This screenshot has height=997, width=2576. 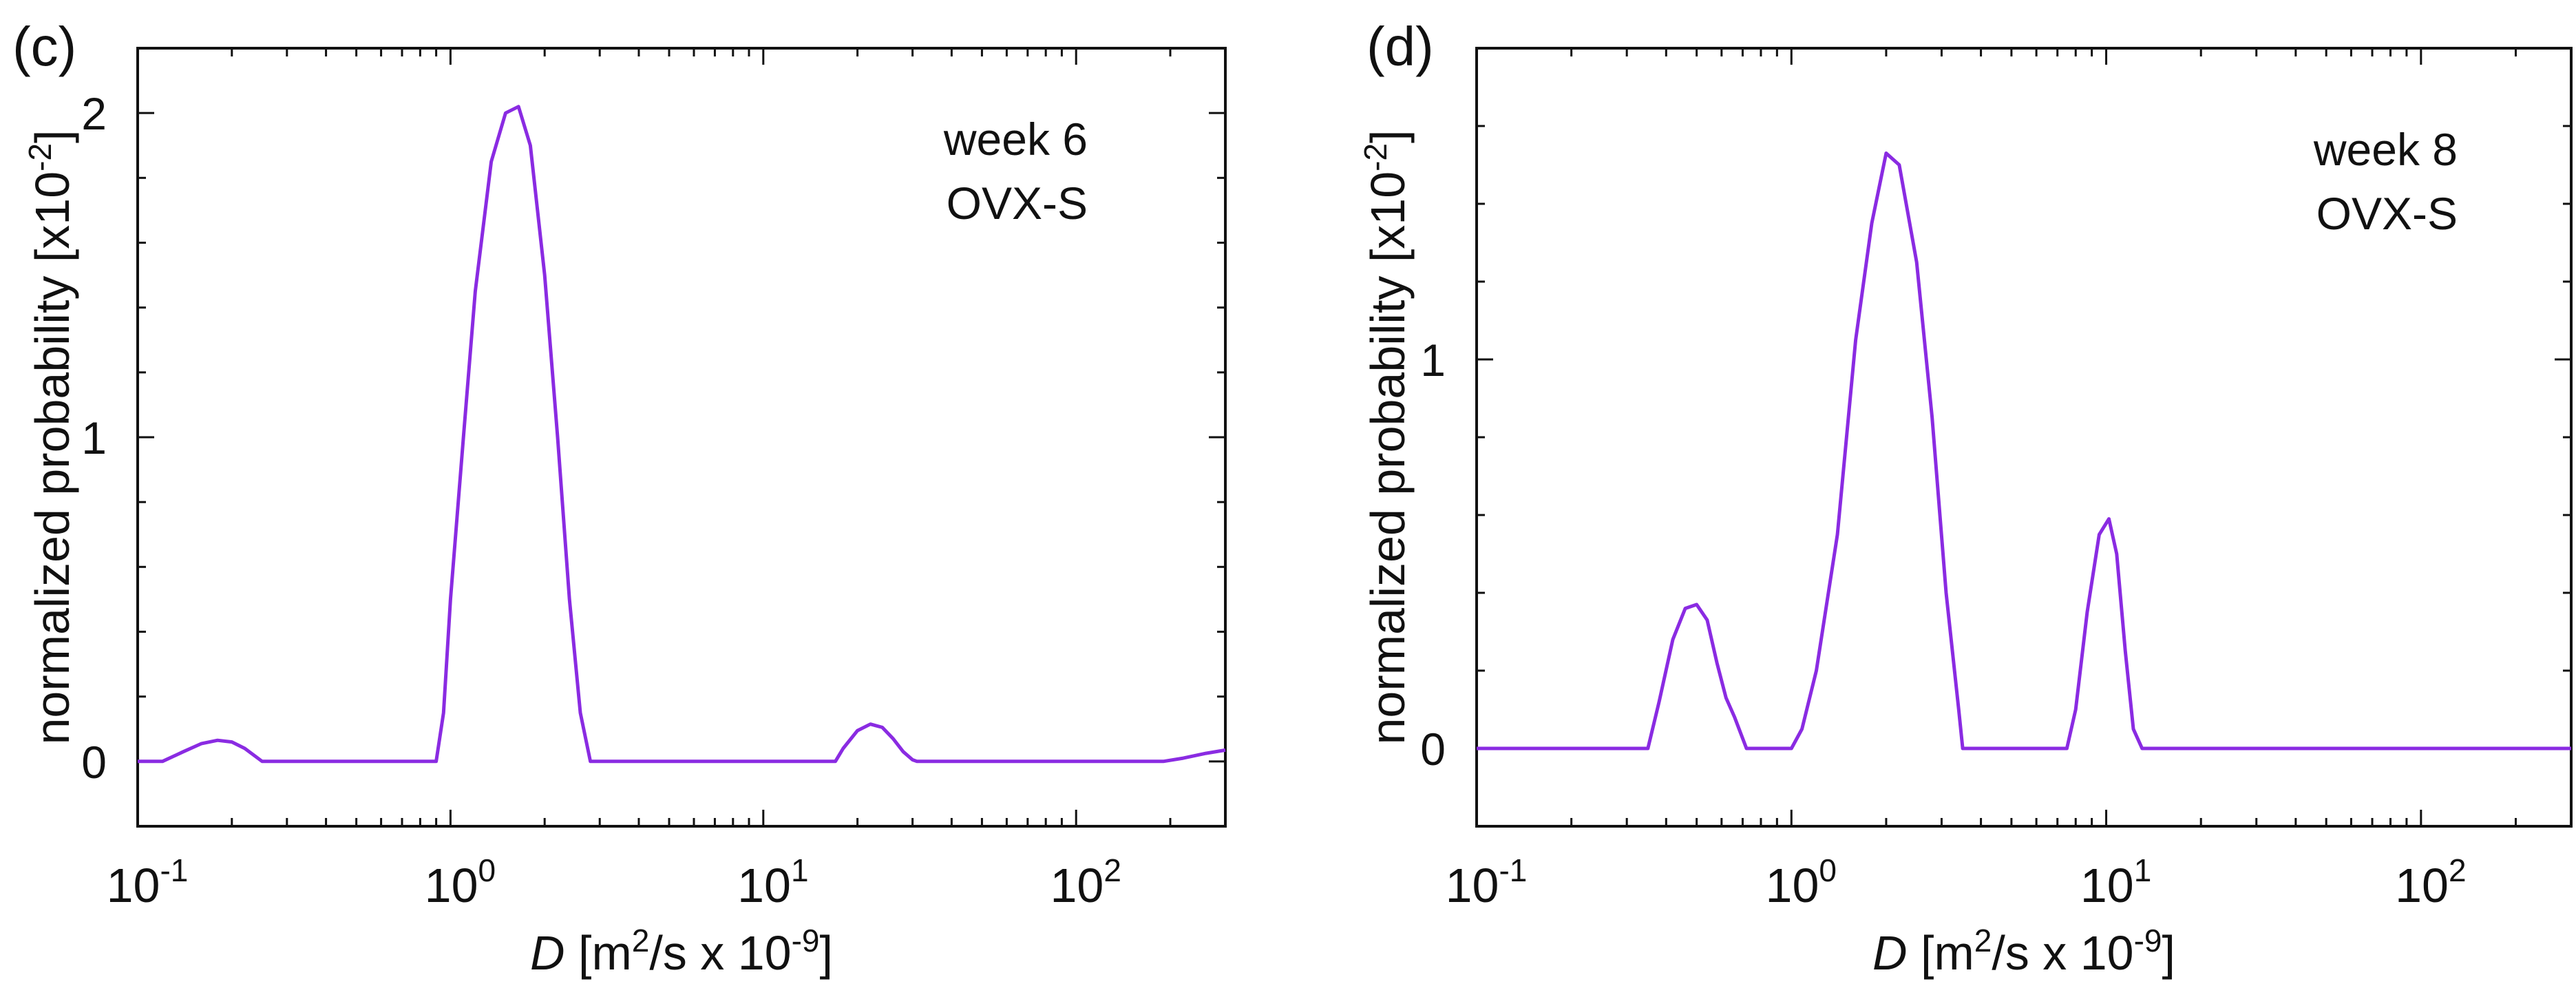 What do you see at coordinates (1016, 139) in the screenshot?
I see `annotation-line-1: week 6` at bounding box center [1016, 139].